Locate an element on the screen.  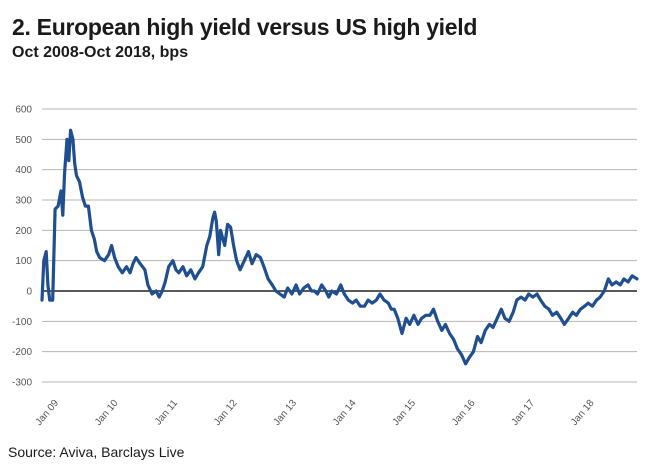
y-tick-label: 200 is located at coordinates (23, 231).